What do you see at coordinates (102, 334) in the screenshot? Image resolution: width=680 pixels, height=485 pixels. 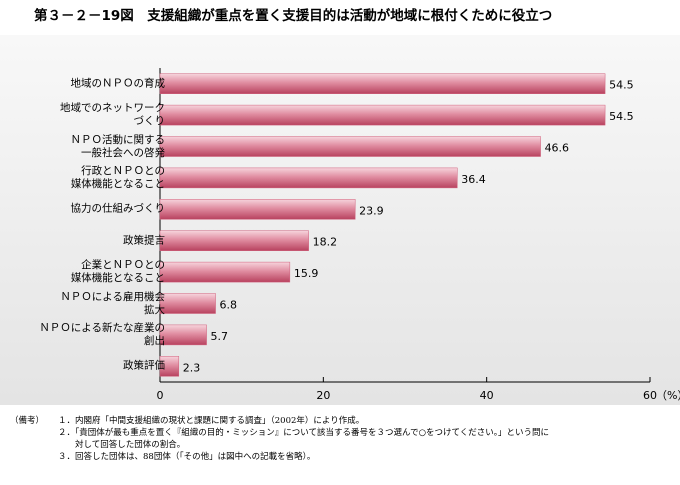 I see `y-tick-label: ＮＰＯによる新たな産業の 創出` at bounding box center [102, 334].